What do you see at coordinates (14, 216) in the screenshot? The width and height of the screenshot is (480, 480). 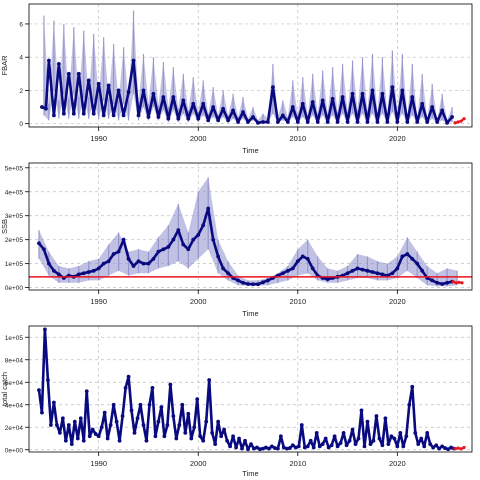 I see `y-tick-label: 3e+05` at bounding box center [14, 216].